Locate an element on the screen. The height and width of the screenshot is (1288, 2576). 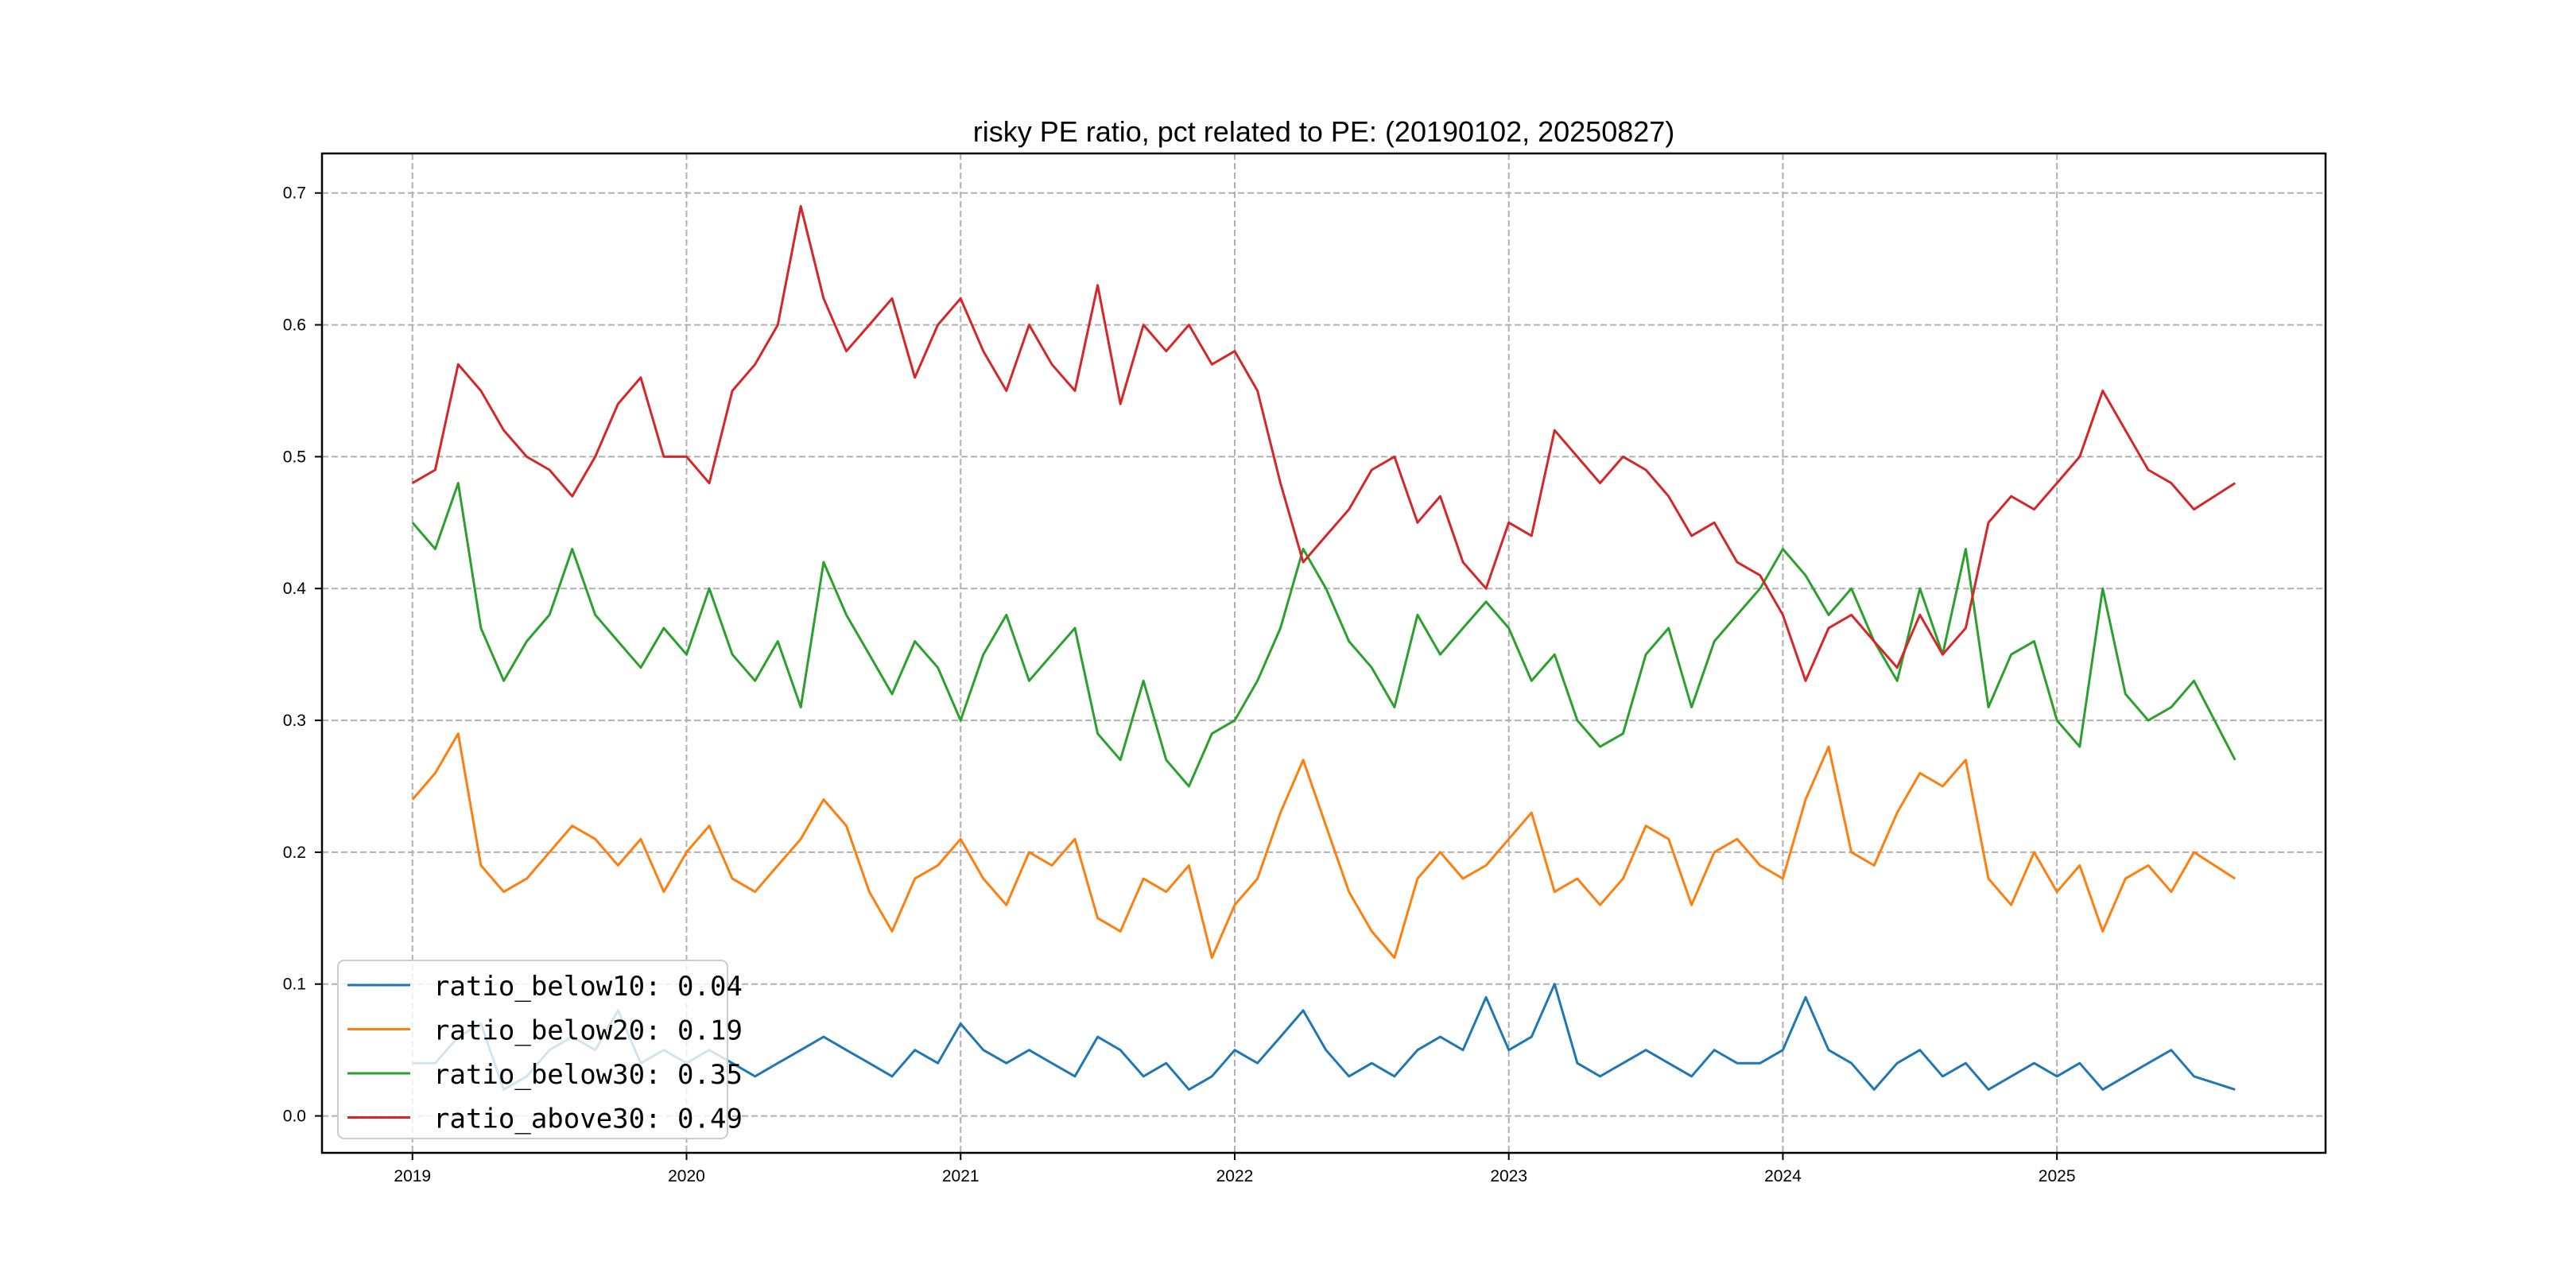
legend-entry-ratio-below20: ratio_below20: 0.19 is located at coordinates (545, 1031).